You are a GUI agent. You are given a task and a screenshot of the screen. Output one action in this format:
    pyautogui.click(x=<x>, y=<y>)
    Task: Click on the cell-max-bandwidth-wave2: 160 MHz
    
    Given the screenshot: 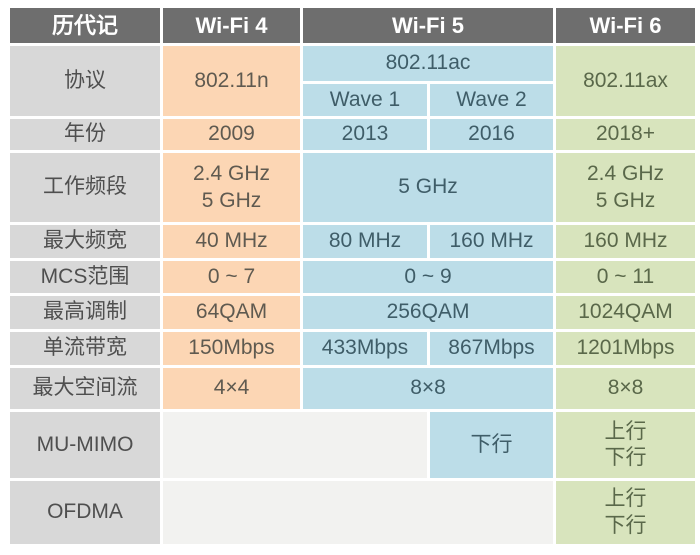 What is the action you would take?
    pyautogui.click(x=491, y=241)
    